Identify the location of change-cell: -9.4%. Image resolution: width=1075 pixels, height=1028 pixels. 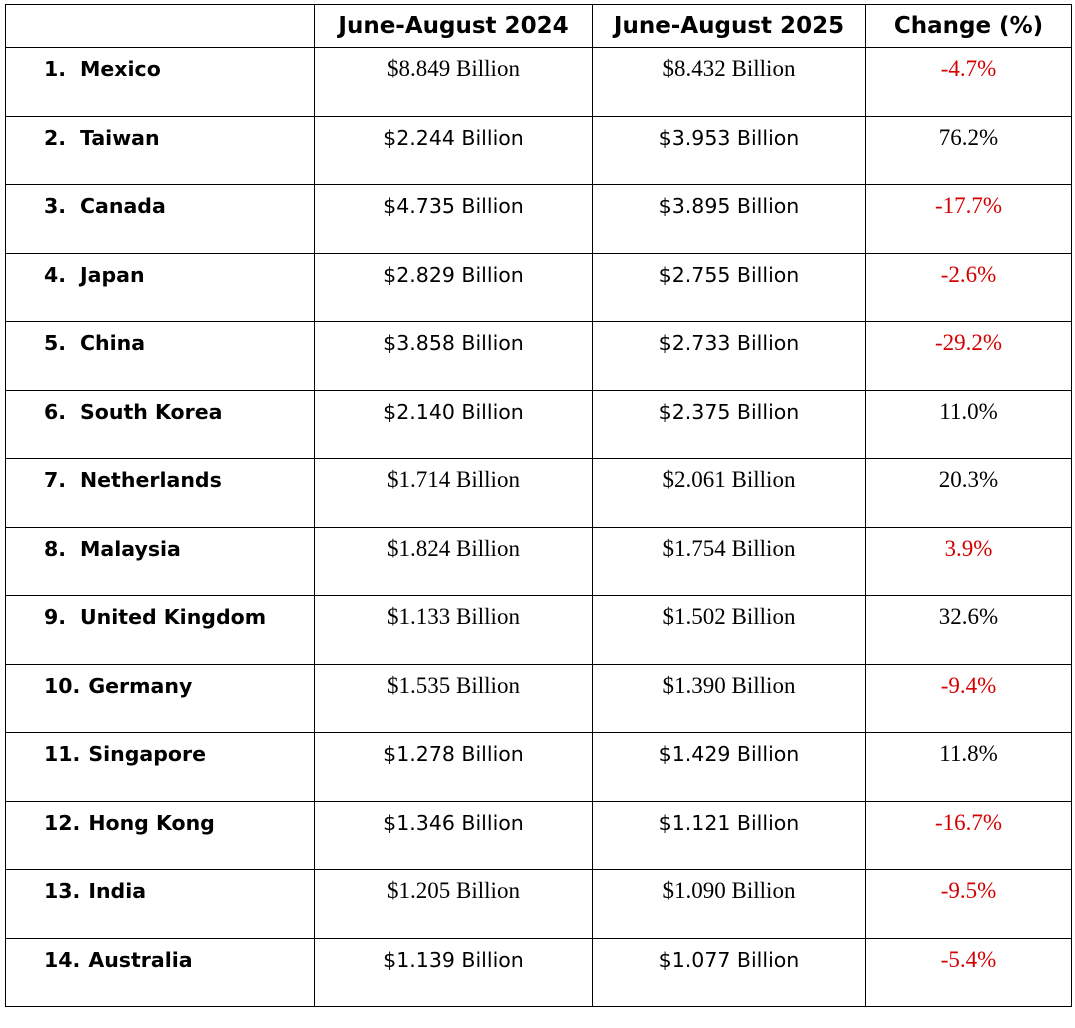
(968, 698).